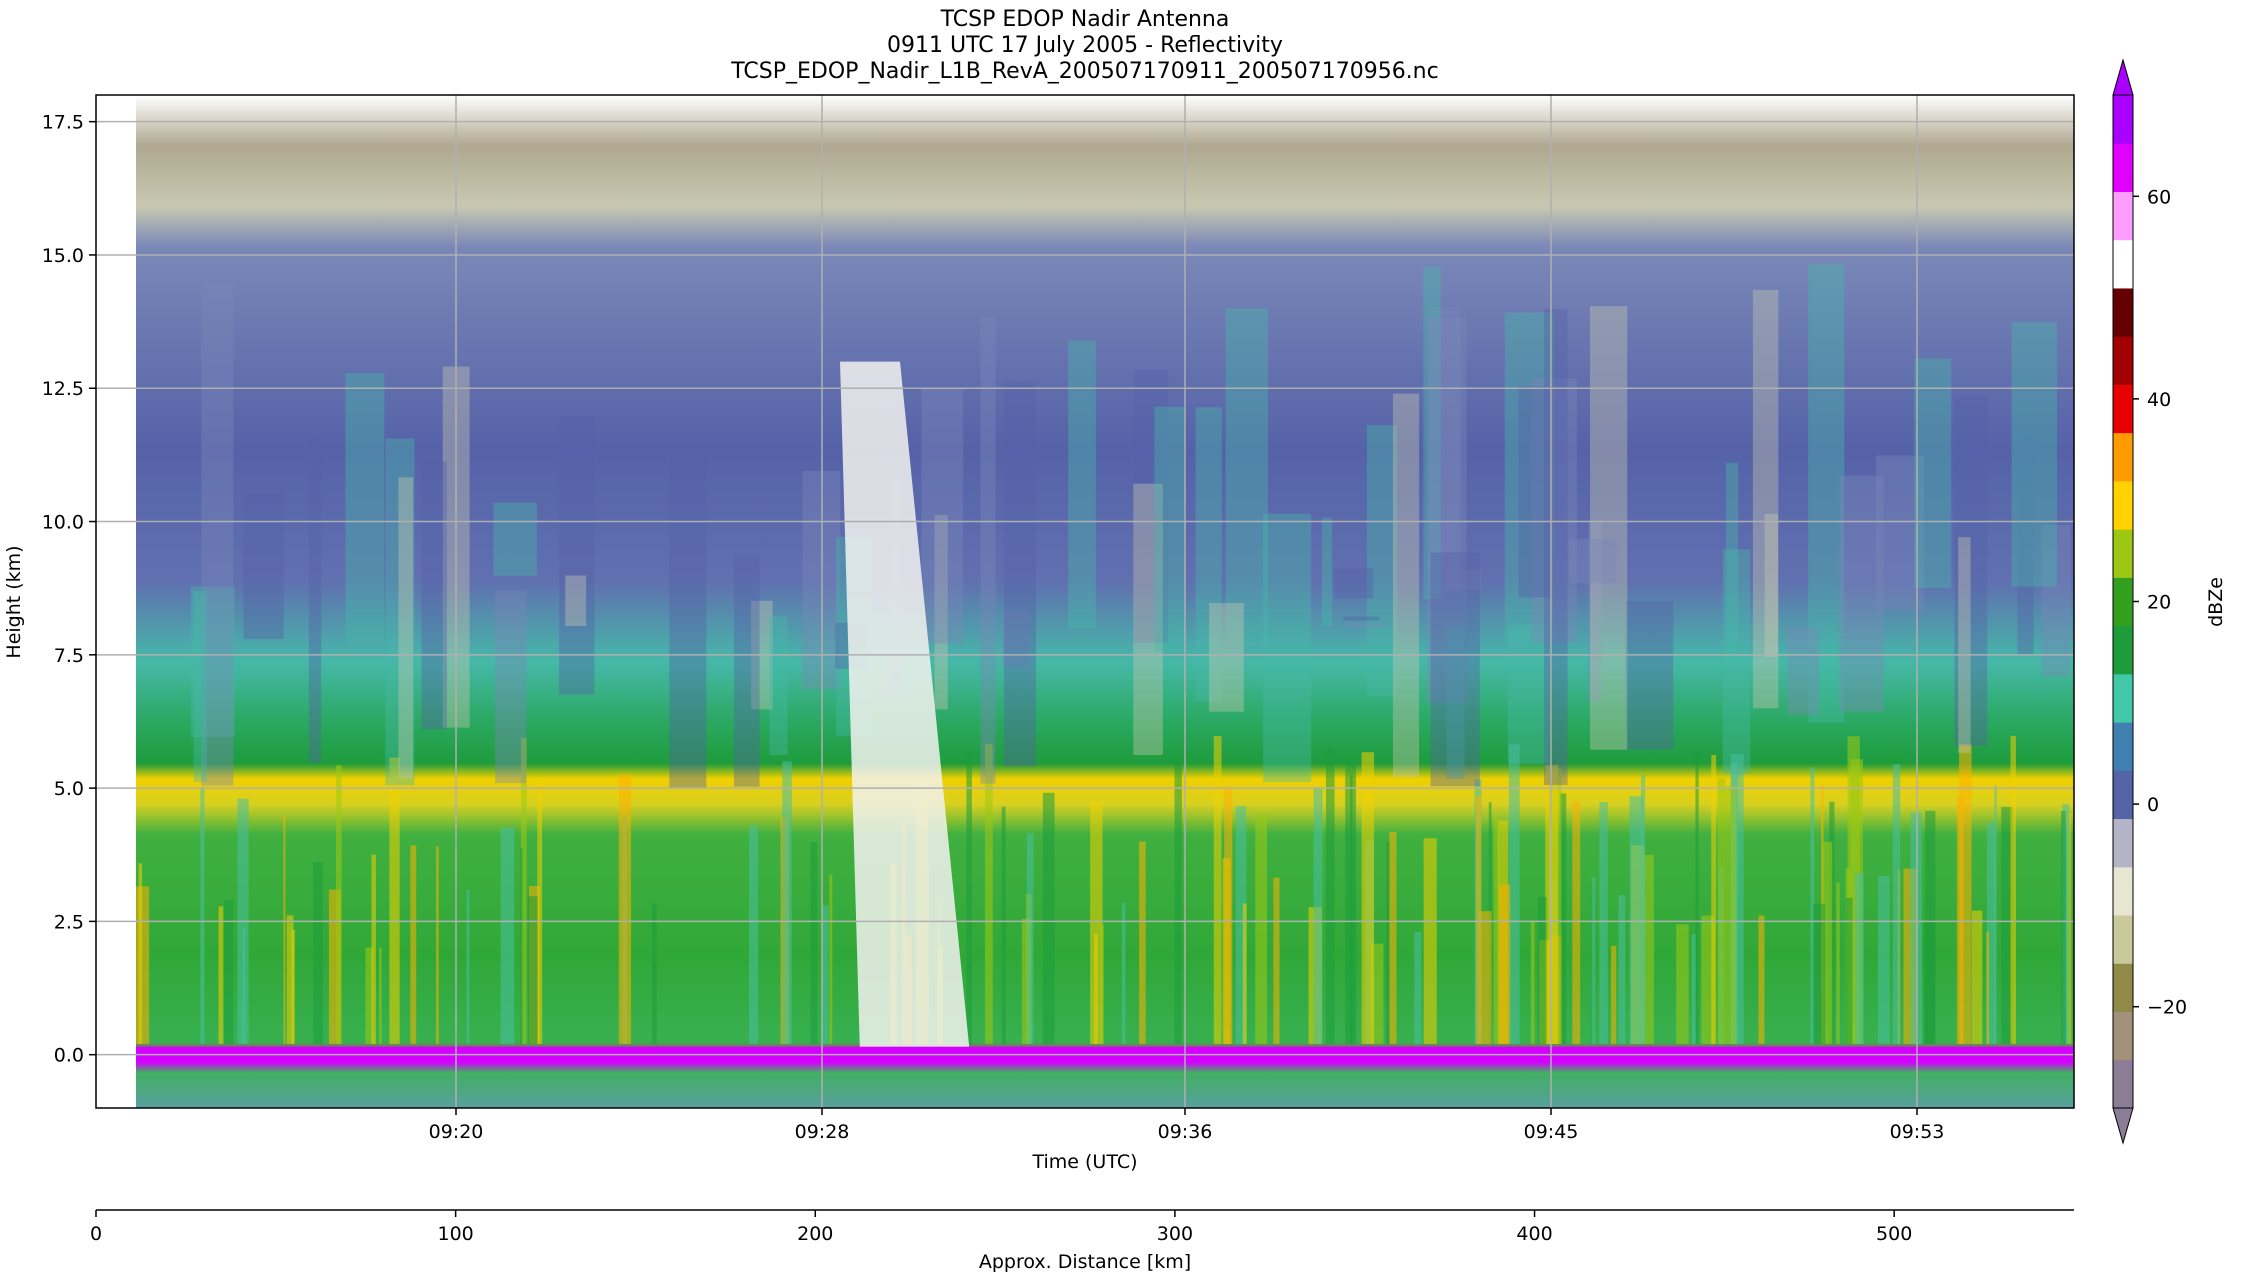 This screenshot has width=2250, height=1275. I want to click on y-tick-label: 10.0, so click(63, 523).